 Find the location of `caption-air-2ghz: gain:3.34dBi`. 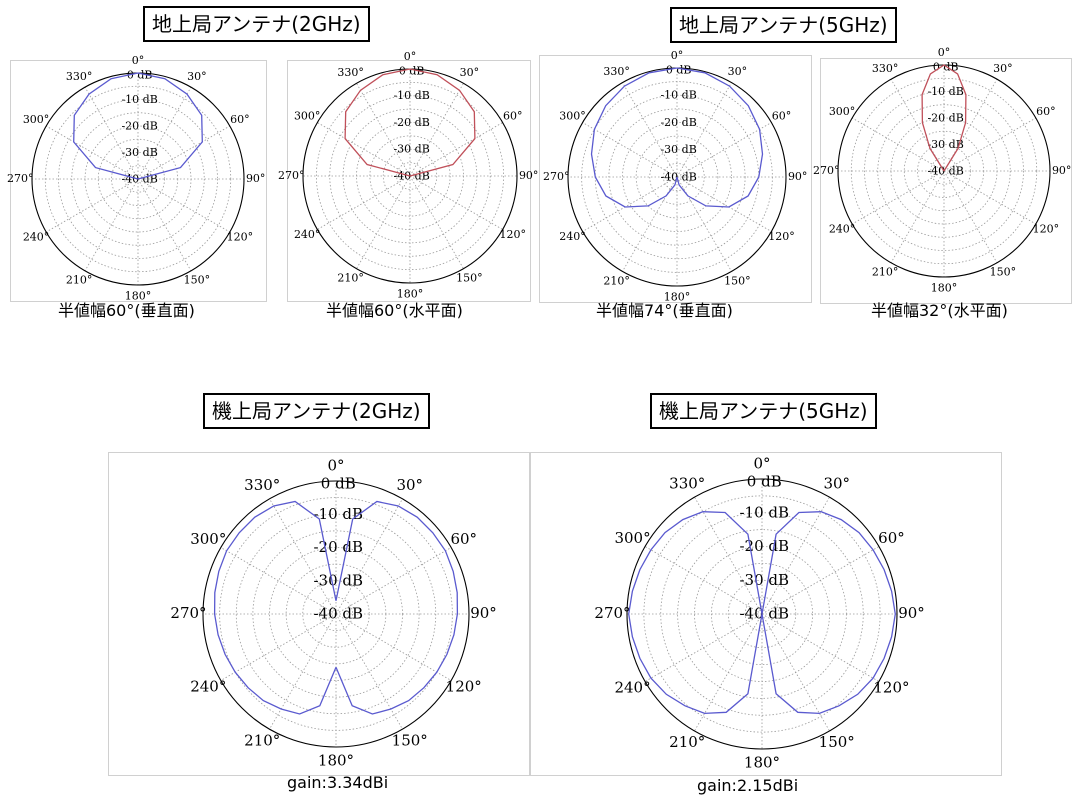

caption-air-2ghz: gain:3.34dBi is located at coordinates (338, 782).